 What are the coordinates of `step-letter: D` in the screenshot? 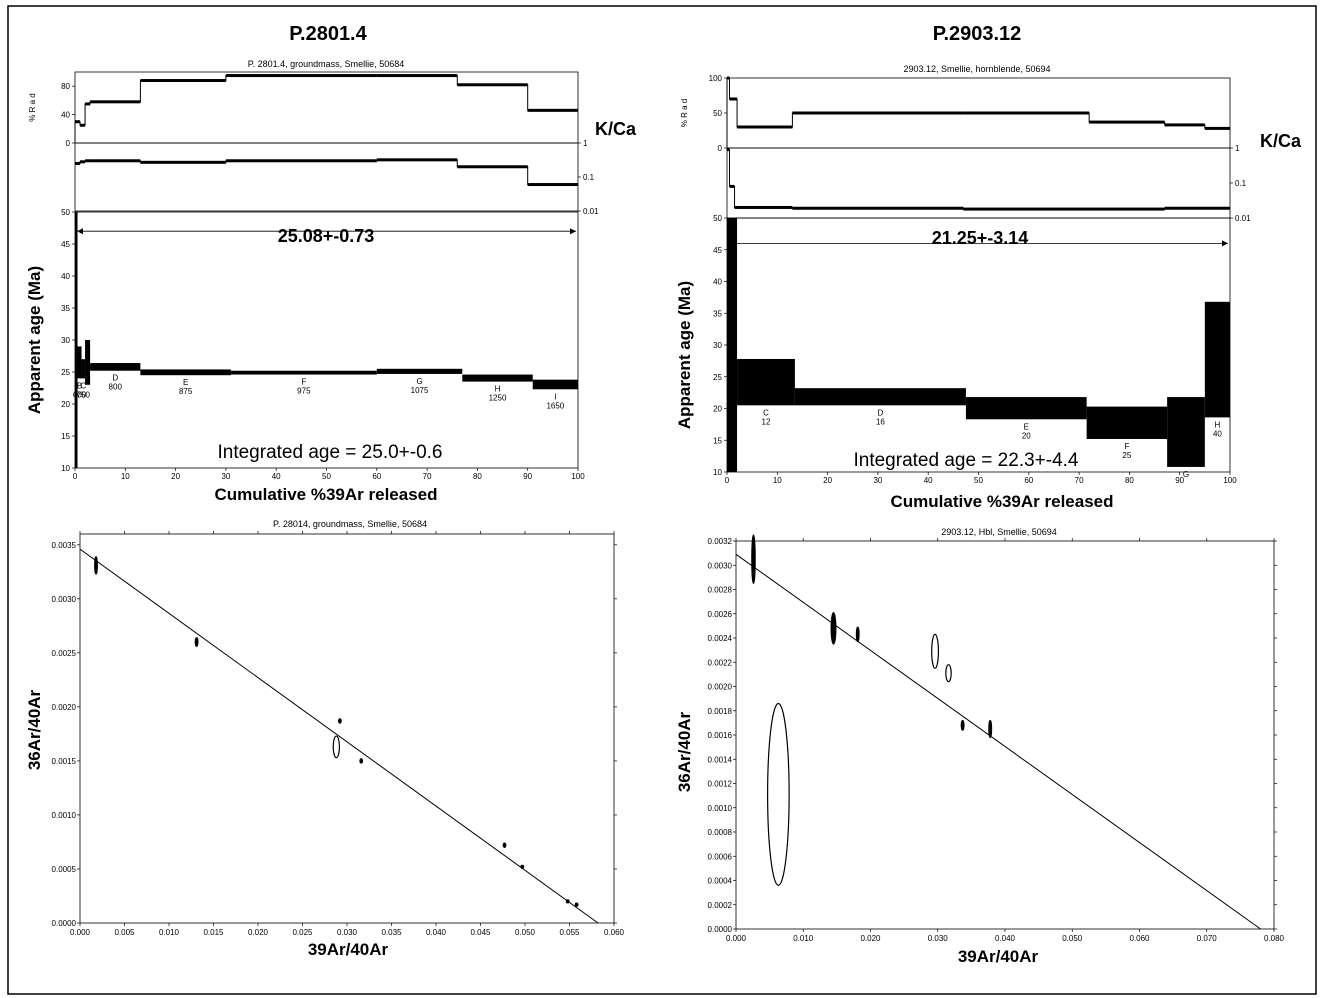 It's located at (881, 412).